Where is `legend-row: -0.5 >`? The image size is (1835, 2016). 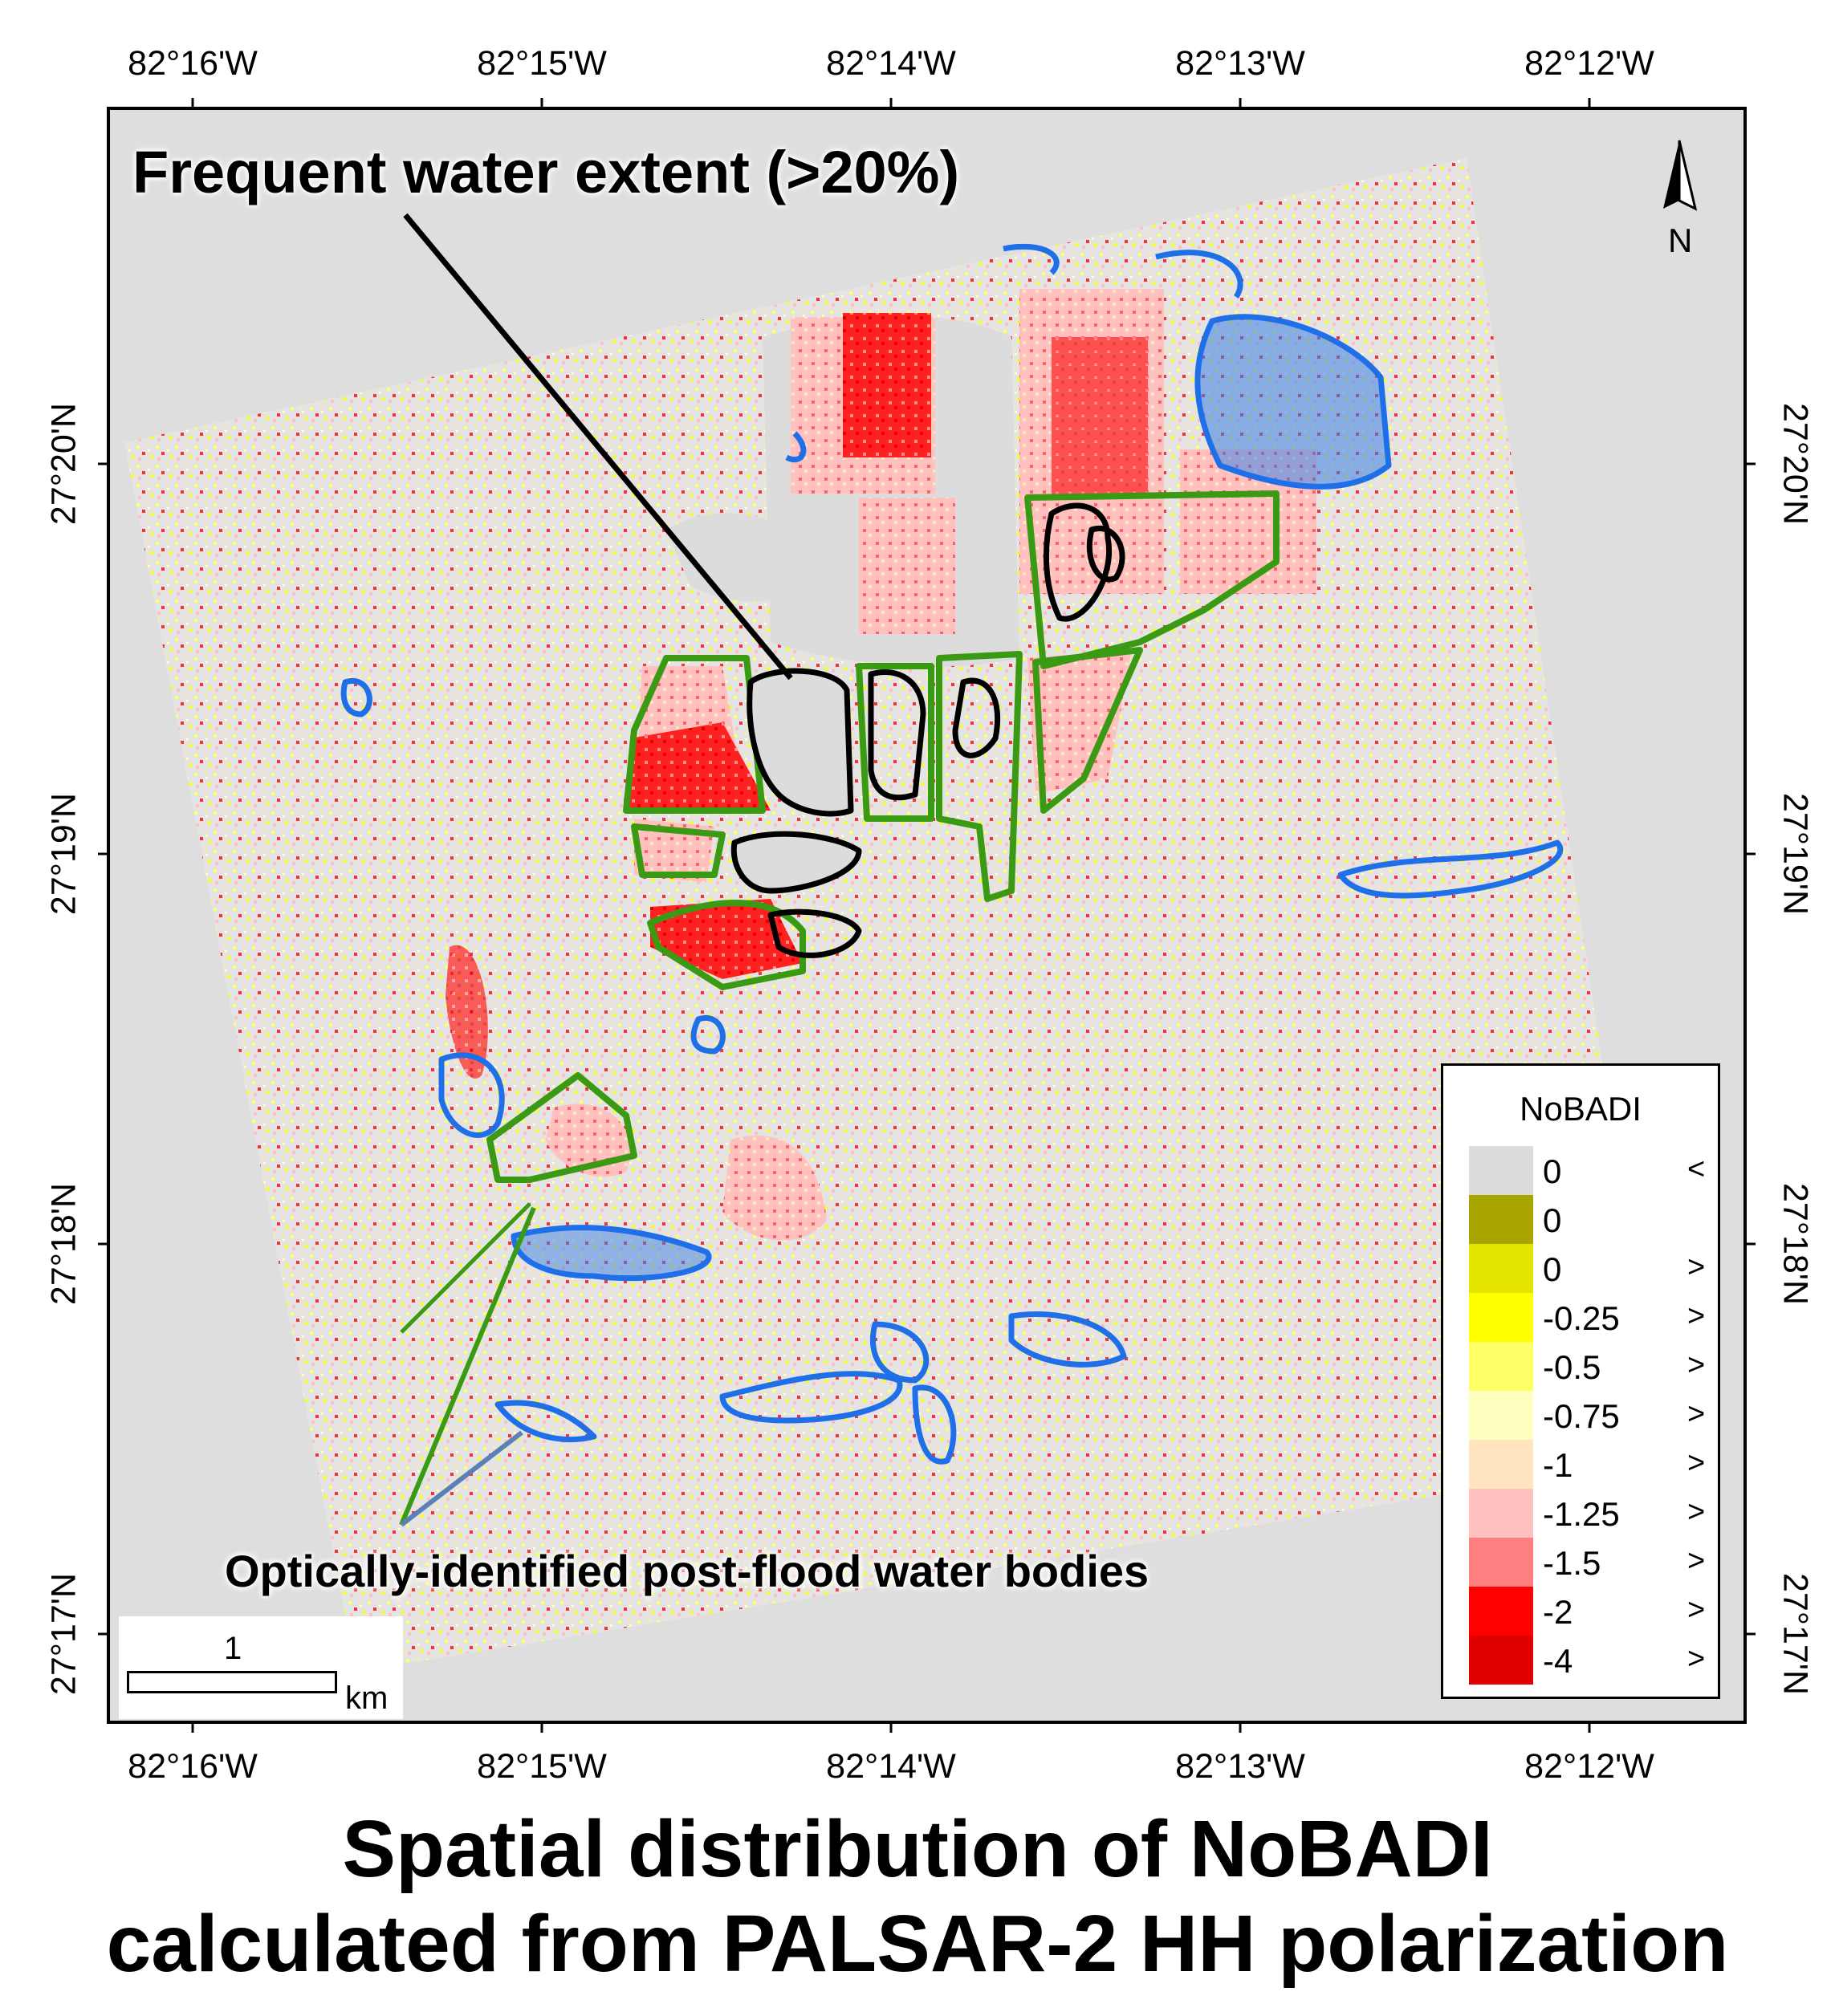
legend-row: -0.5 > is located at coordinates (1589, 1366).